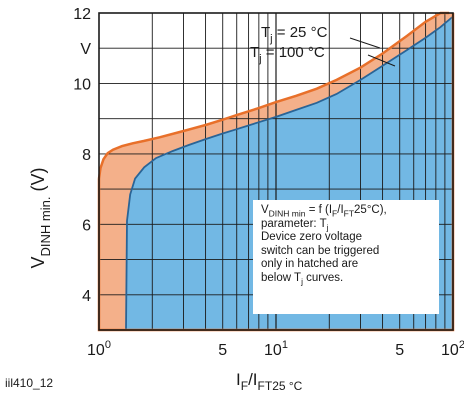  Describe the element at coordinates (40, 218) in the screenshot. I see `y-axis-label: VDINH min. (V)` at that location.